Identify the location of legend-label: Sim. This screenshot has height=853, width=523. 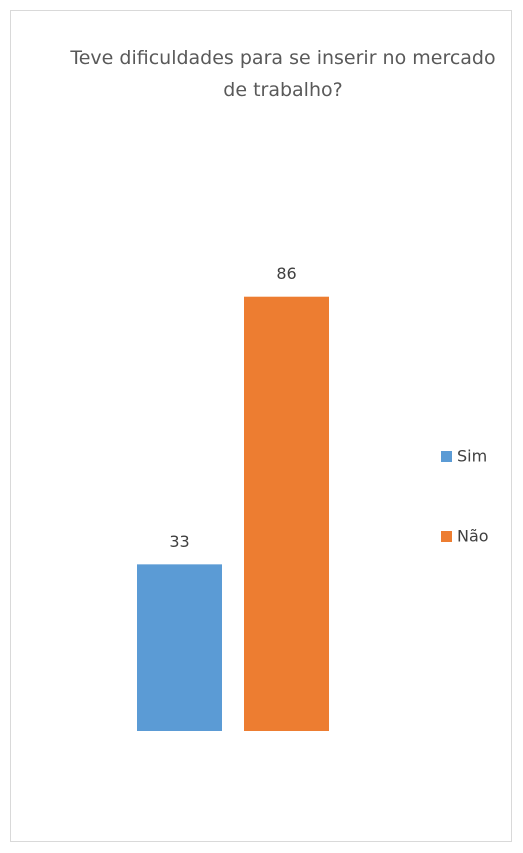
(472, 456).